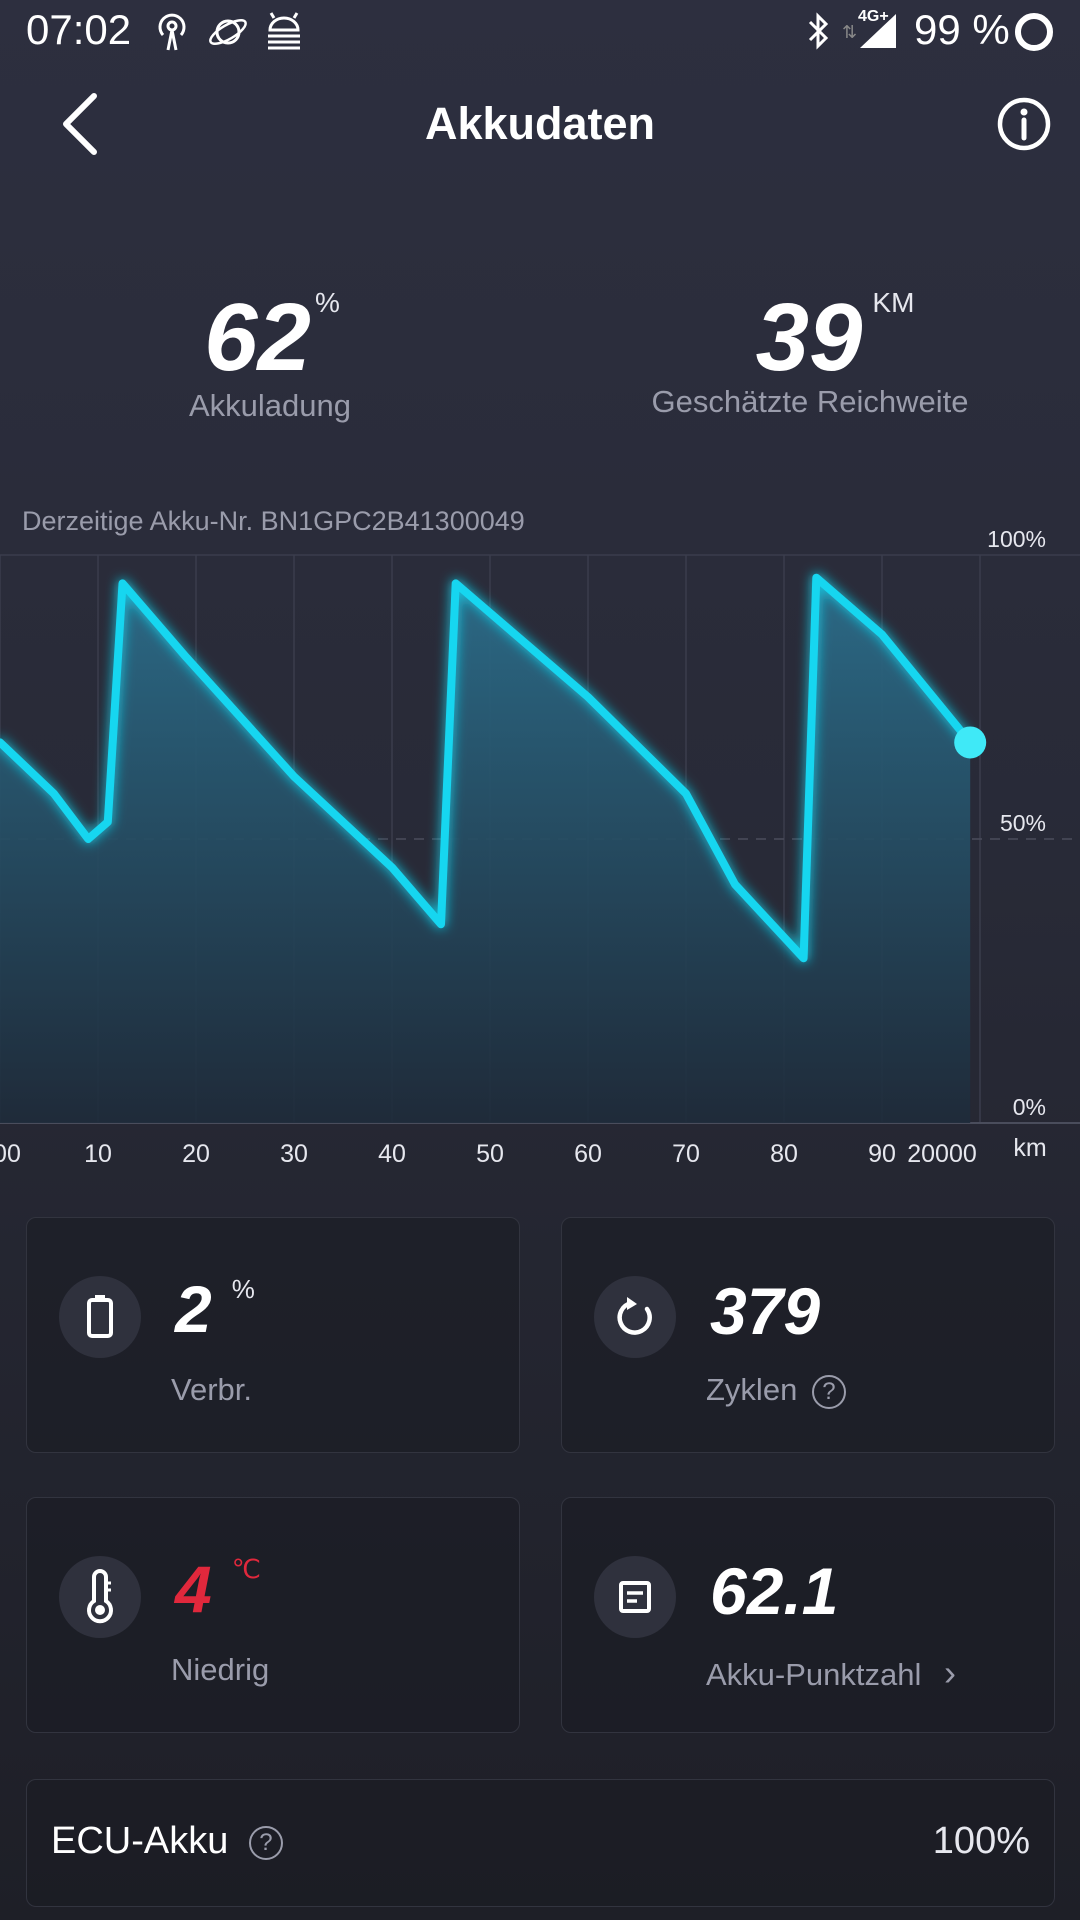 Image resolution: width=1080 pixels, height=1920 pixels. I want to click on x-tick-label: 90, so click(882, 1154).